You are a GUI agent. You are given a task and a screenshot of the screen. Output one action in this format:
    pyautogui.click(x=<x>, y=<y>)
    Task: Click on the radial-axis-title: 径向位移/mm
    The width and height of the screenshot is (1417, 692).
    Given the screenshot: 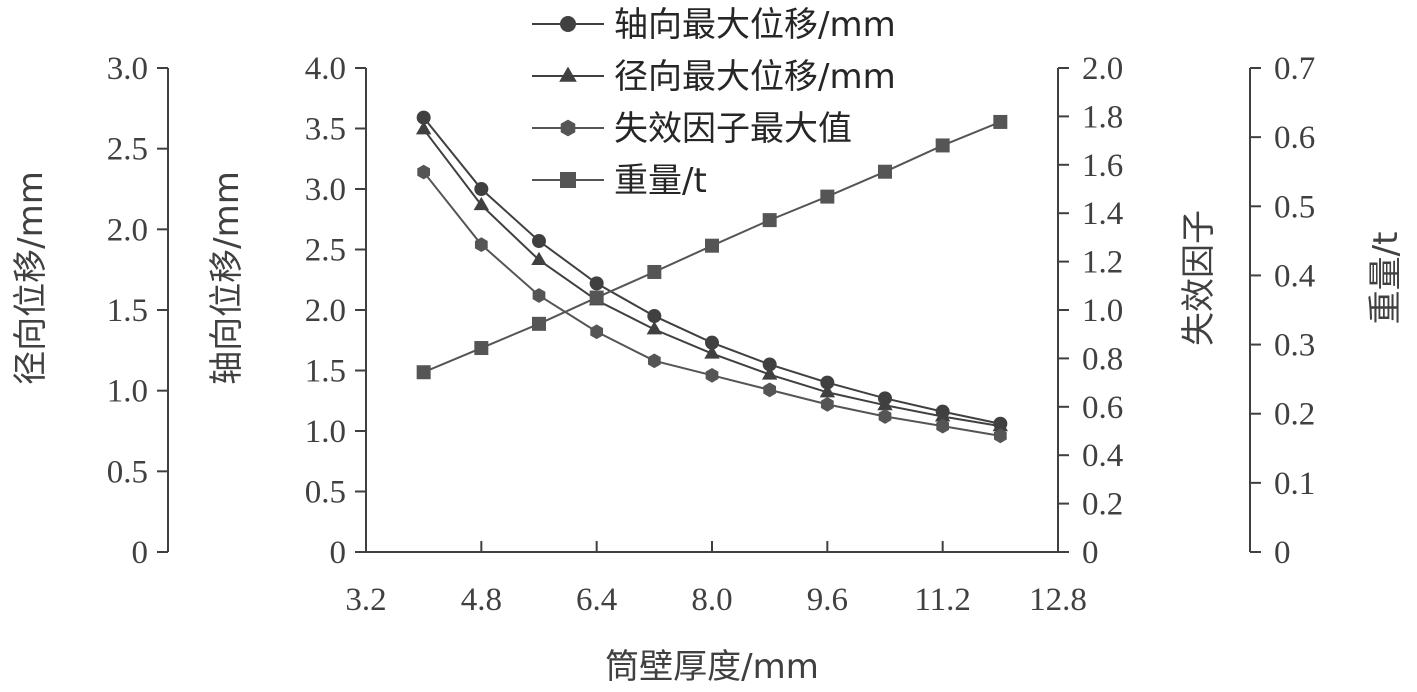 What is the action you would take?
    pyautogui.click(x=31, y=278)
    